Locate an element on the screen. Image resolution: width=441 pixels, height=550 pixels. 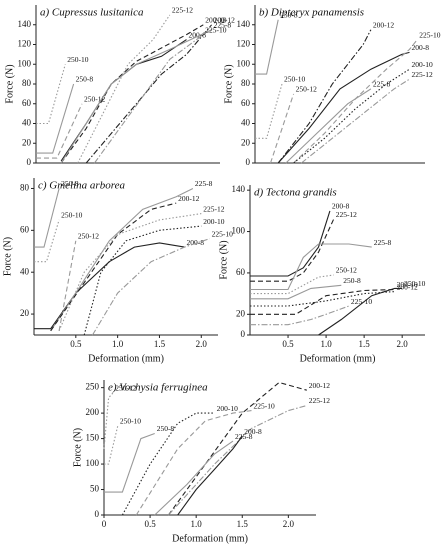
y-tick-label: 120 is located at coordinates (244, 44).